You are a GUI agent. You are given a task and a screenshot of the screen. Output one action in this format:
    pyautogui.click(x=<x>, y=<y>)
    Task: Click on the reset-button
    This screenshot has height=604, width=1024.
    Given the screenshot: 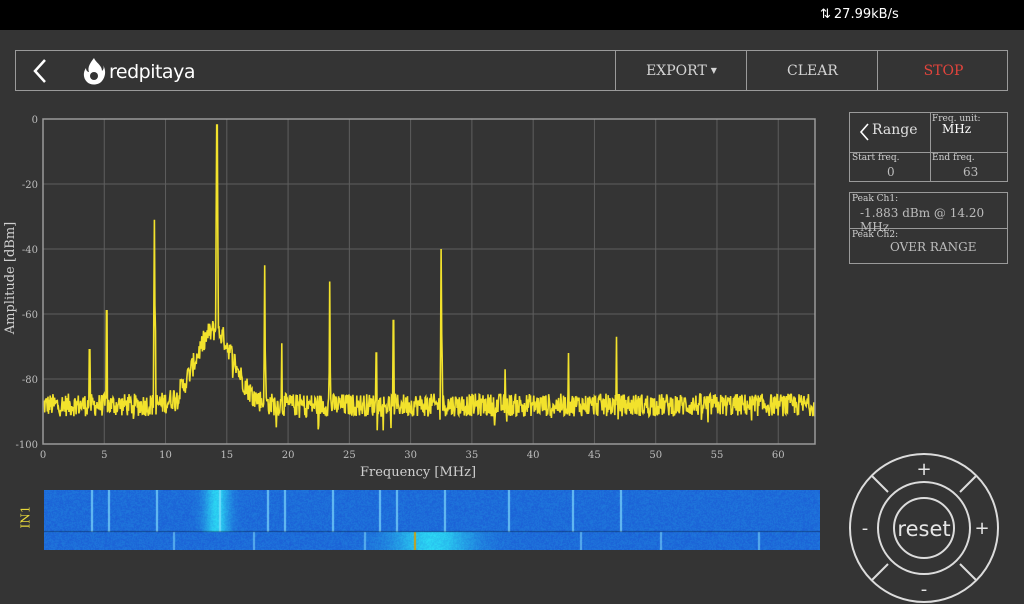 What is the action you would take?
    pyautogui.click(x=924, y=528)
    